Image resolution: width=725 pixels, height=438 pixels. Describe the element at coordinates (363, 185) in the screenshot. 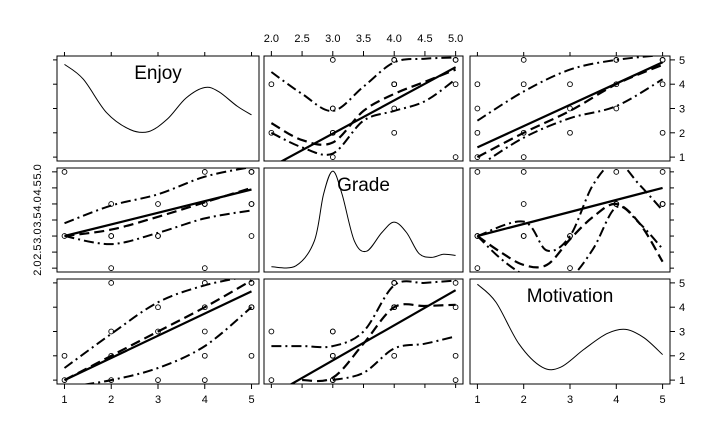

I see `variable-label-grade: Grade` at that location.